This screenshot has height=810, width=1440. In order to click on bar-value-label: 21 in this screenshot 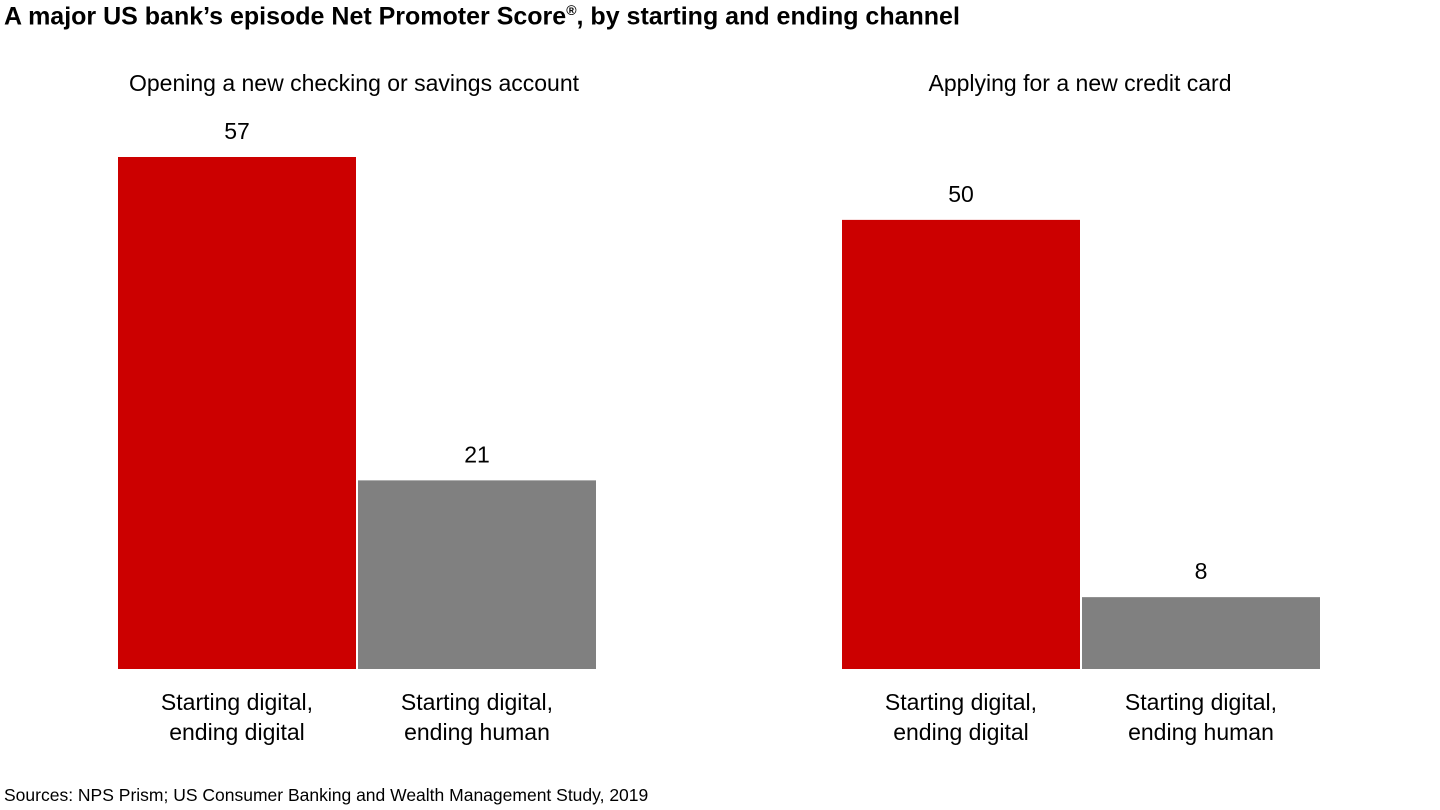, I will do `click(477, 454)`.